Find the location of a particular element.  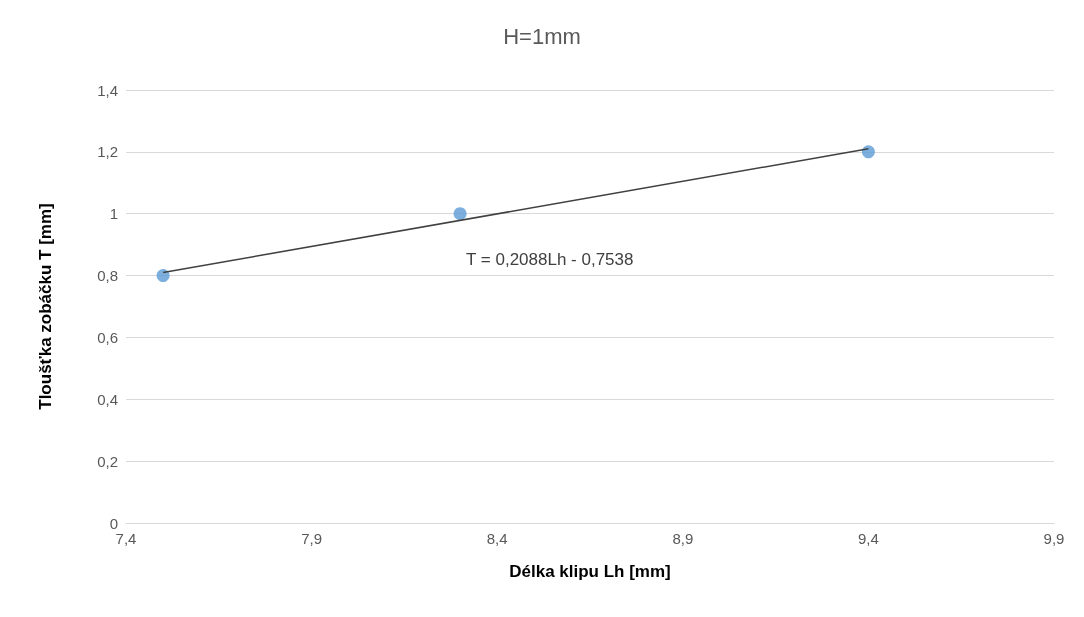

x-tick-label: 7,4 is located at coordinates (126, 538).